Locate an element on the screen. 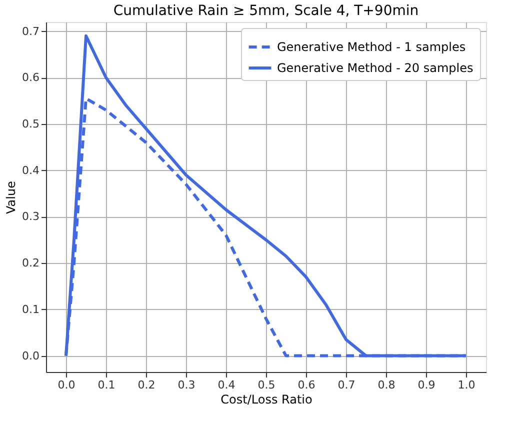  y-tick-label: 0.7 is located at coordinates (31, 31).